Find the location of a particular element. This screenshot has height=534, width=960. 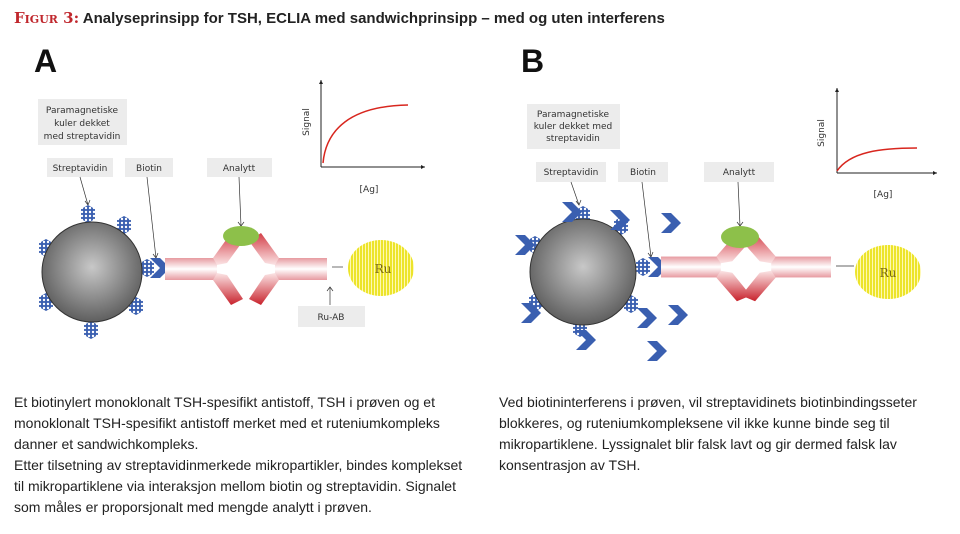

ru-ab-label: Ru-AB is located at coordinates (331, 318).